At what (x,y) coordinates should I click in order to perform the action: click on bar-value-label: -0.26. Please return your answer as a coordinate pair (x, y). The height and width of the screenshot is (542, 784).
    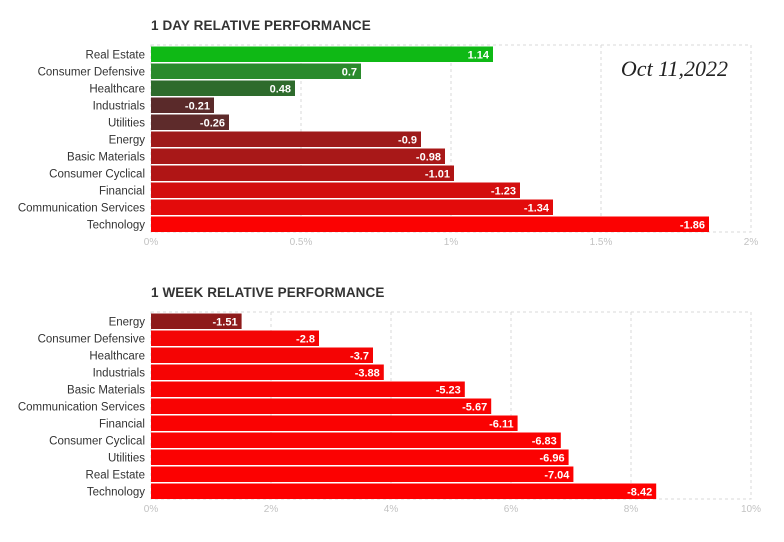
    Looking at the image, I should click on (212, 123).